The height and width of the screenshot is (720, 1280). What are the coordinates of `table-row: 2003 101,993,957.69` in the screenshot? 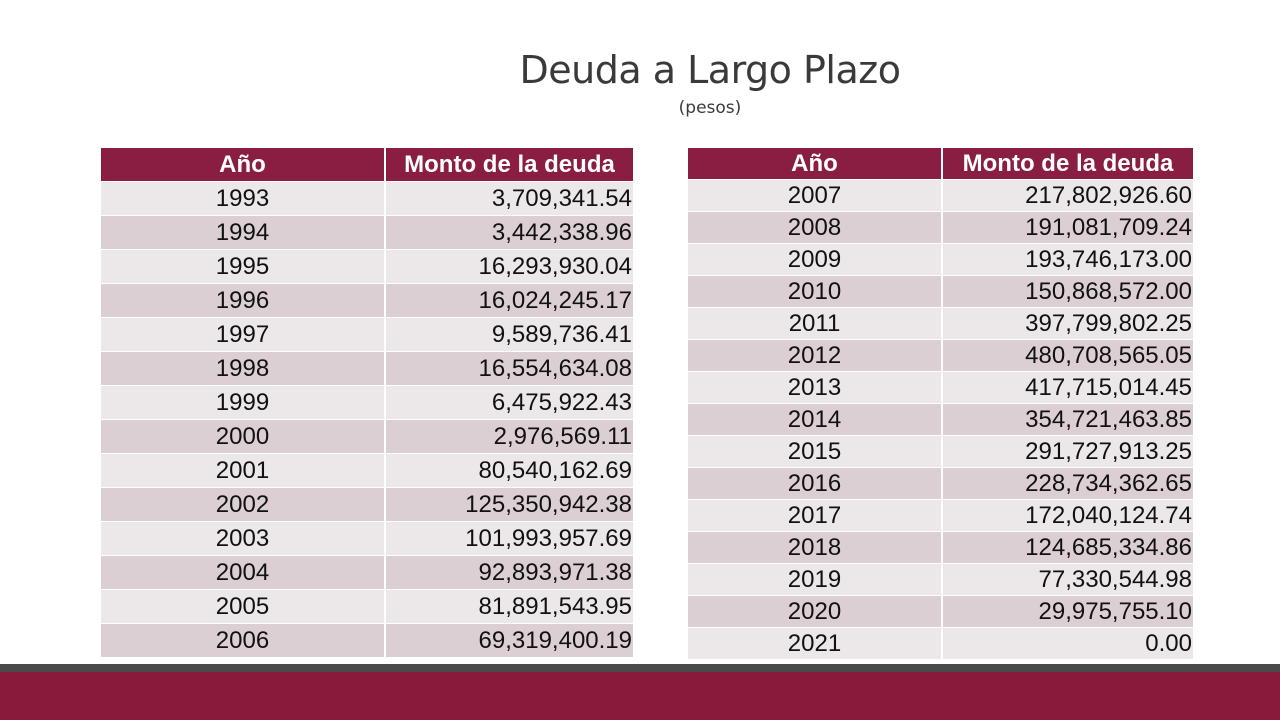 It's located at (367, 538).